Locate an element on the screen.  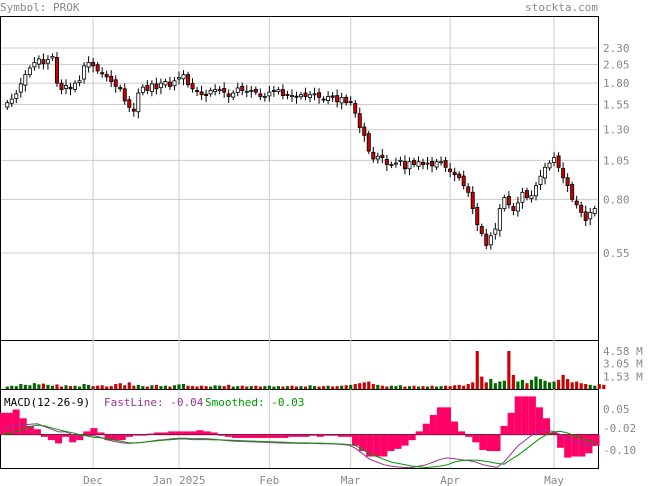
site-label: stockta.com is located at coordinates (561, 7).